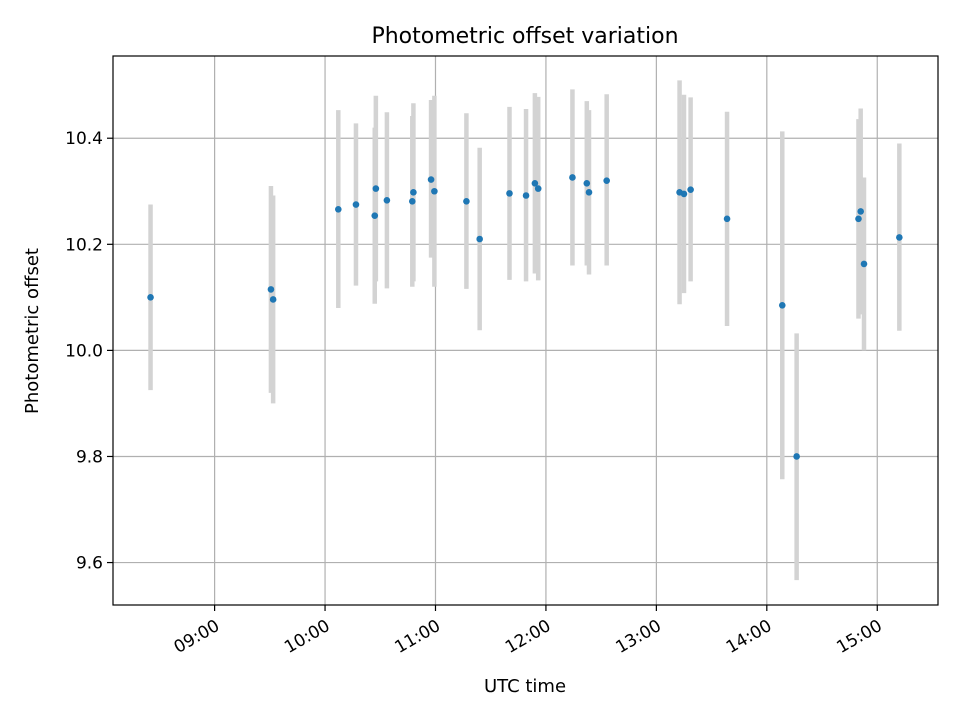 The image size is (960, 720). Describe the element at coordinates (197, 637) in the screenshot. I see `x-tick-label: 09:00` at that location.